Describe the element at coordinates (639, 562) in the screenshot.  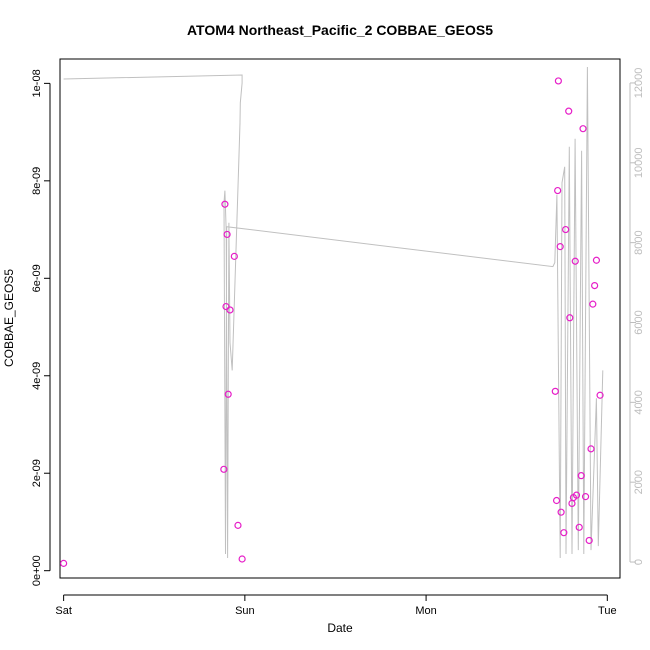
I see `y2-tick-label: 0` at that location.